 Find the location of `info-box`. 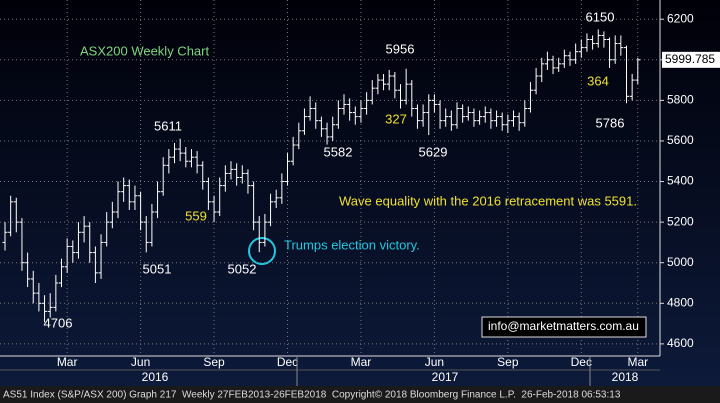

info-box is located at coordinates (564, 327).